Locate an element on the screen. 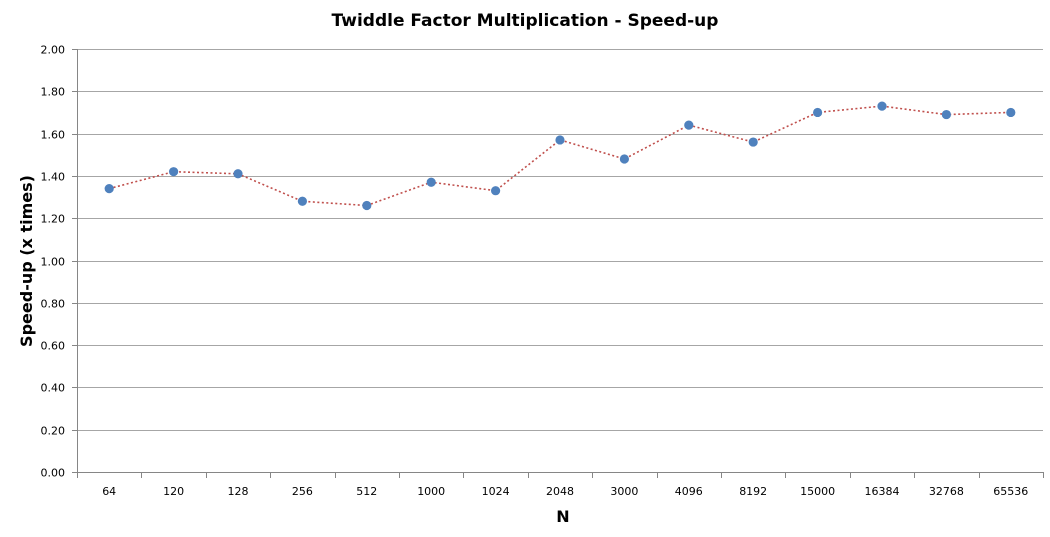  y-tick-label: 0.40 is located at coordinates (53, 388).